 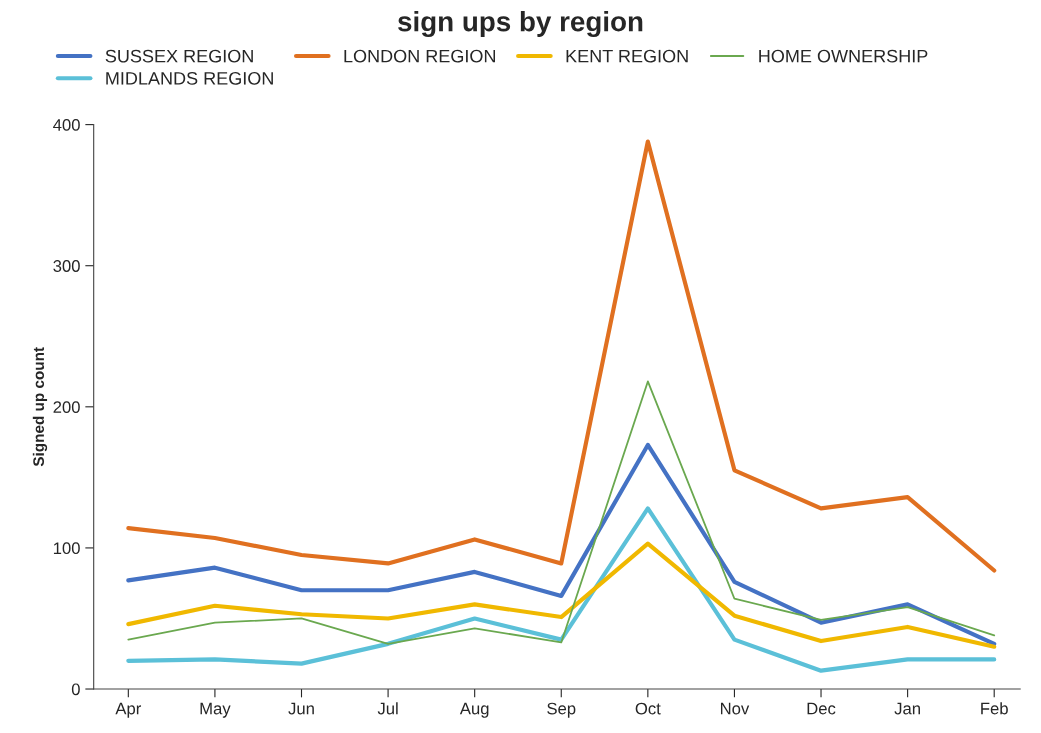 I want to click on x-tick-label: Apr, so click(x=128, y=710).